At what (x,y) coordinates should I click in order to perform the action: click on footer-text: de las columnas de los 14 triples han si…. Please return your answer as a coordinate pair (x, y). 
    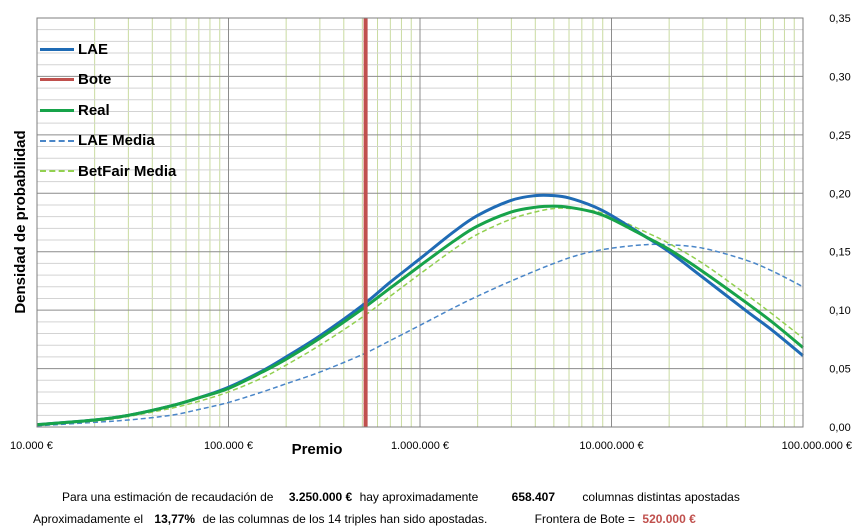
    Looking at the image, I should click on (345, 519).